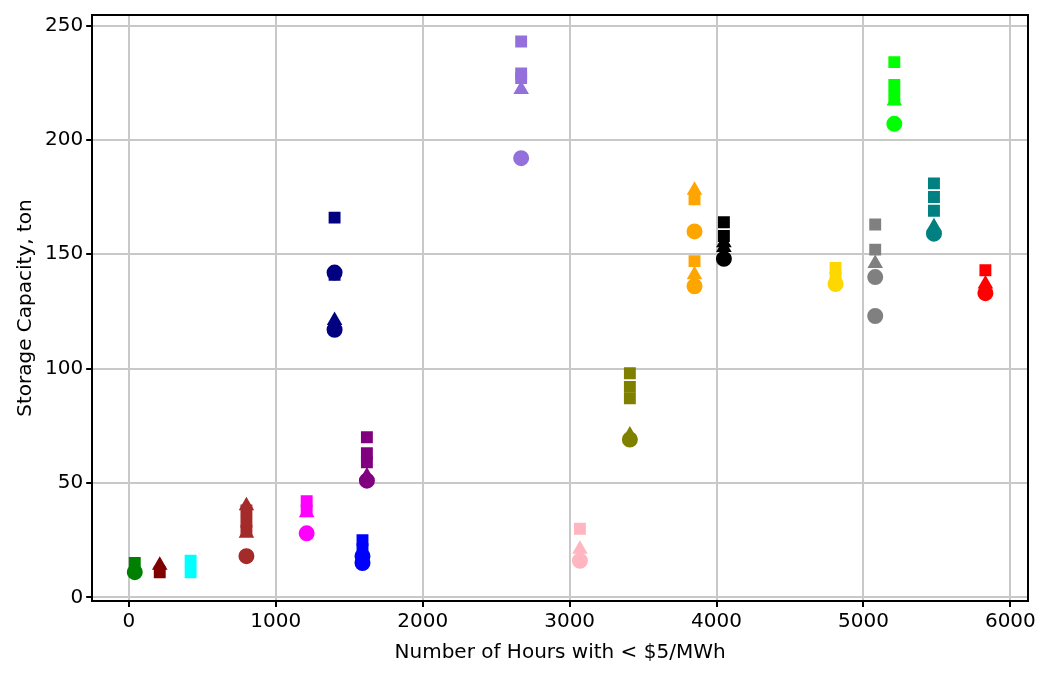 The image size is (1046, 679). Describe the element at coordinates (70, 481) in the screenshot. I see `y-tick-label: 50` at that location.